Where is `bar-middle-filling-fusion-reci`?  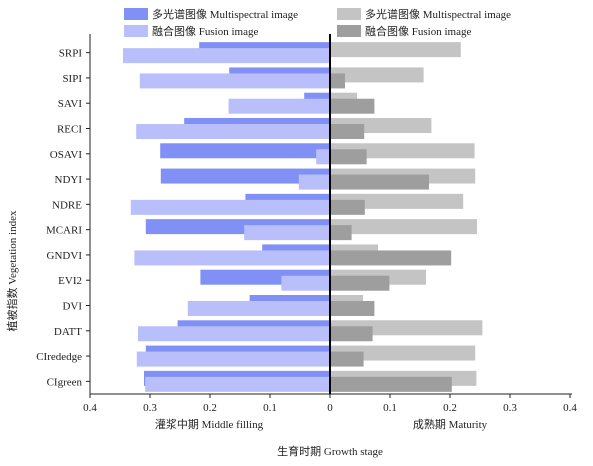 bar-middle-filling-fusion-reci is located at coordinates (233, 131).